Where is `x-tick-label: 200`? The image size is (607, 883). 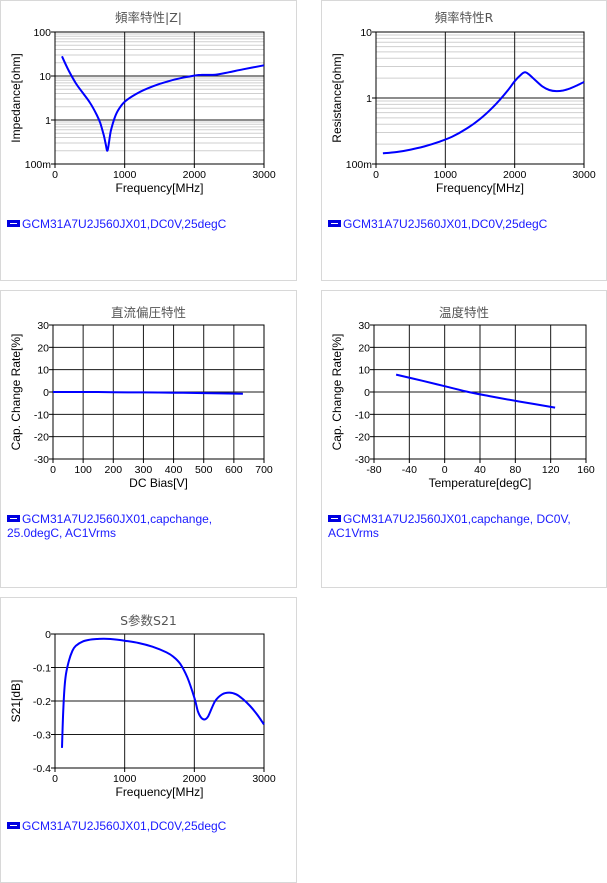
x-tick-label: 200 is located at coordinates (114, 470).